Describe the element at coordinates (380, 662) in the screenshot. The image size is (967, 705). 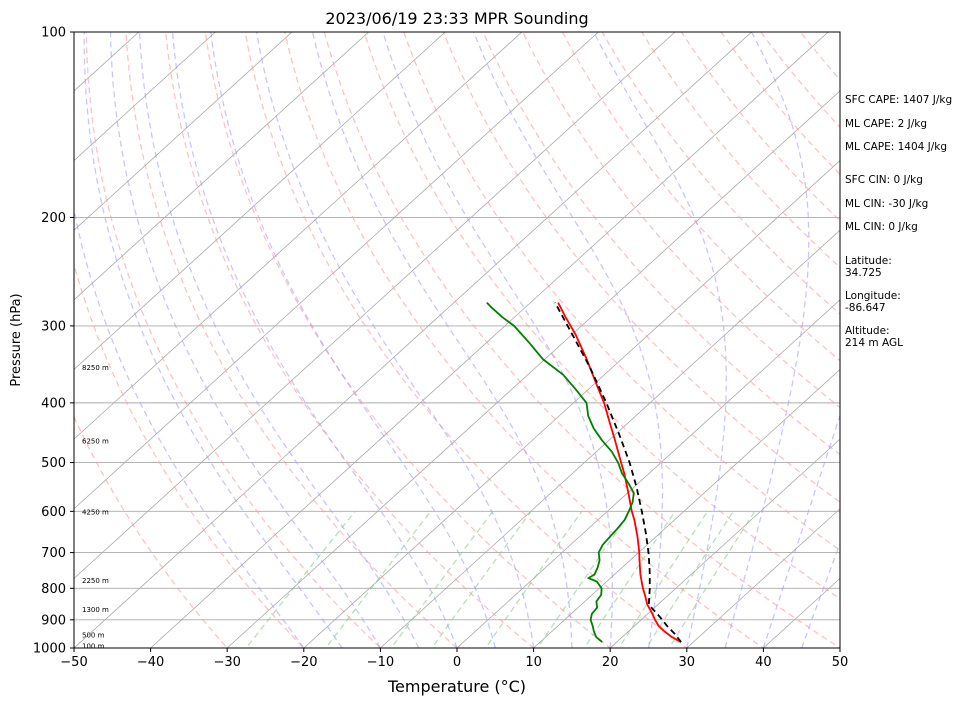
I see `x-tick-label: −10` at that location.